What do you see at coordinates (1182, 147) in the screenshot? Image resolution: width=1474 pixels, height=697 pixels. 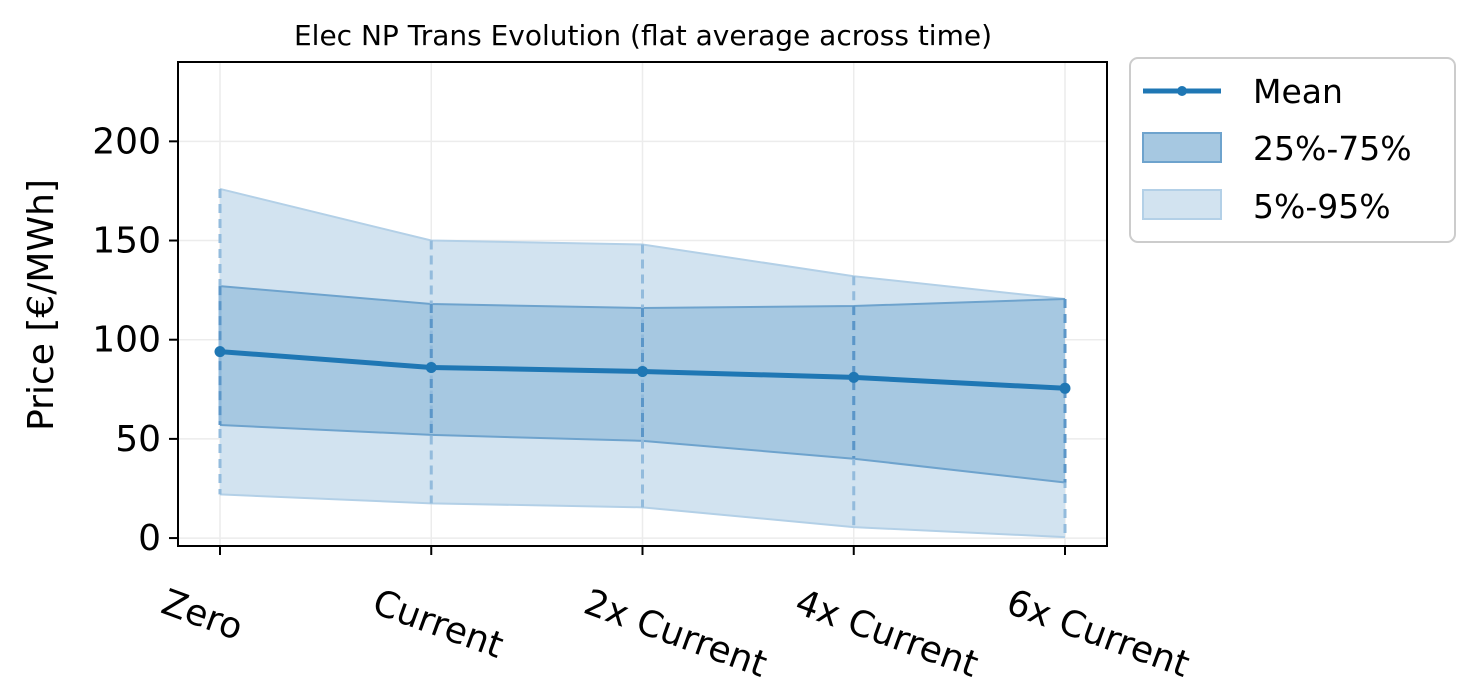 I see `legend-swatch-iqr` at bounding box center [1182, 147].